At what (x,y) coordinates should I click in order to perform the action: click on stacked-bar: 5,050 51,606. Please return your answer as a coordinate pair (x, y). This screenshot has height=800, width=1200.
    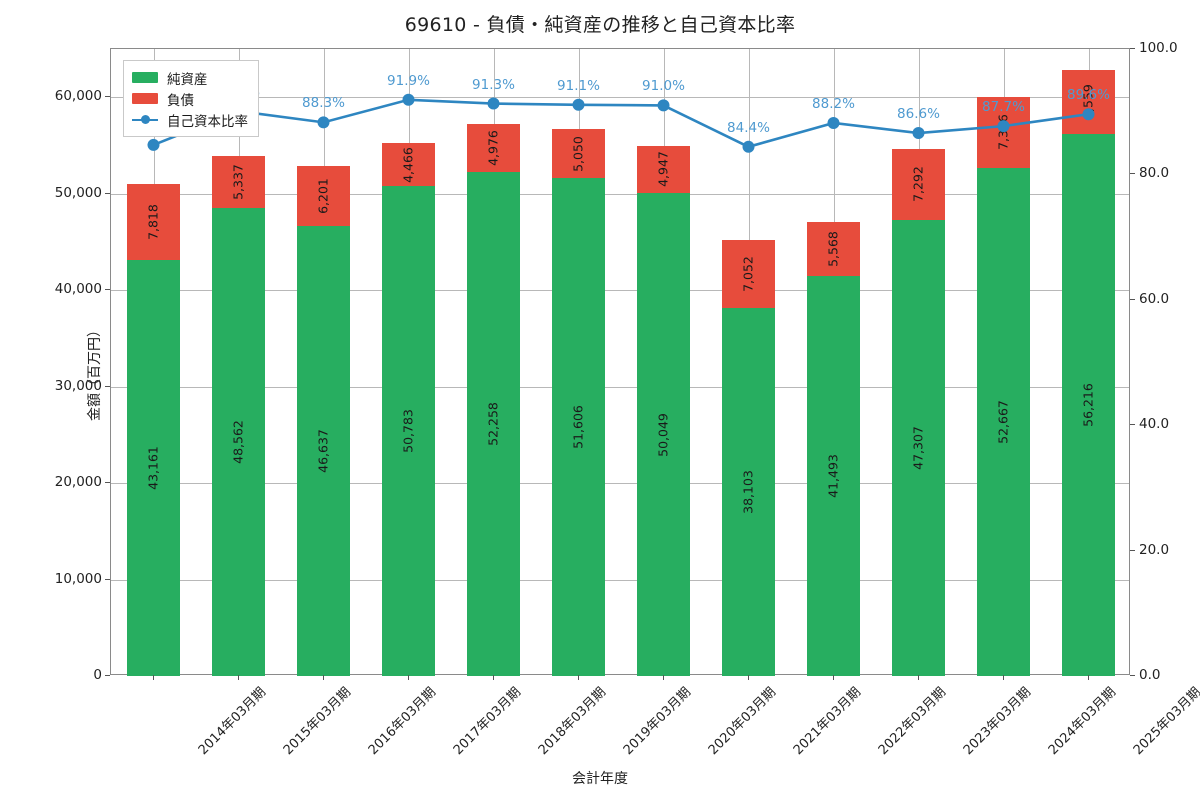
    Looking at the image, I should click on (578, 402).